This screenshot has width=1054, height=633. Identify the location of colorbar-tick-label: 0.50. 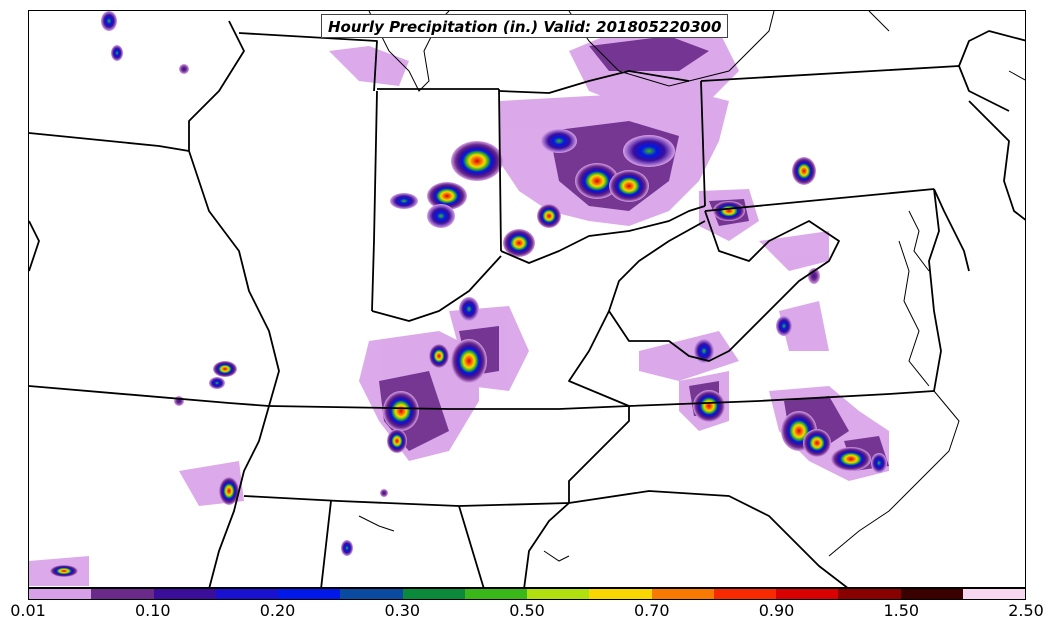
(527, 610).